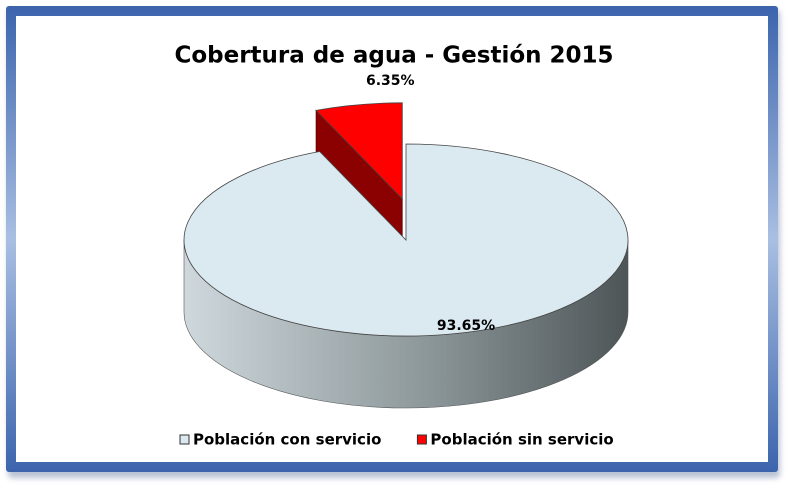 The image size is (788, 487). Describe the element at coordinates (359, 151) in the screenshot. I see `slice` at that location.